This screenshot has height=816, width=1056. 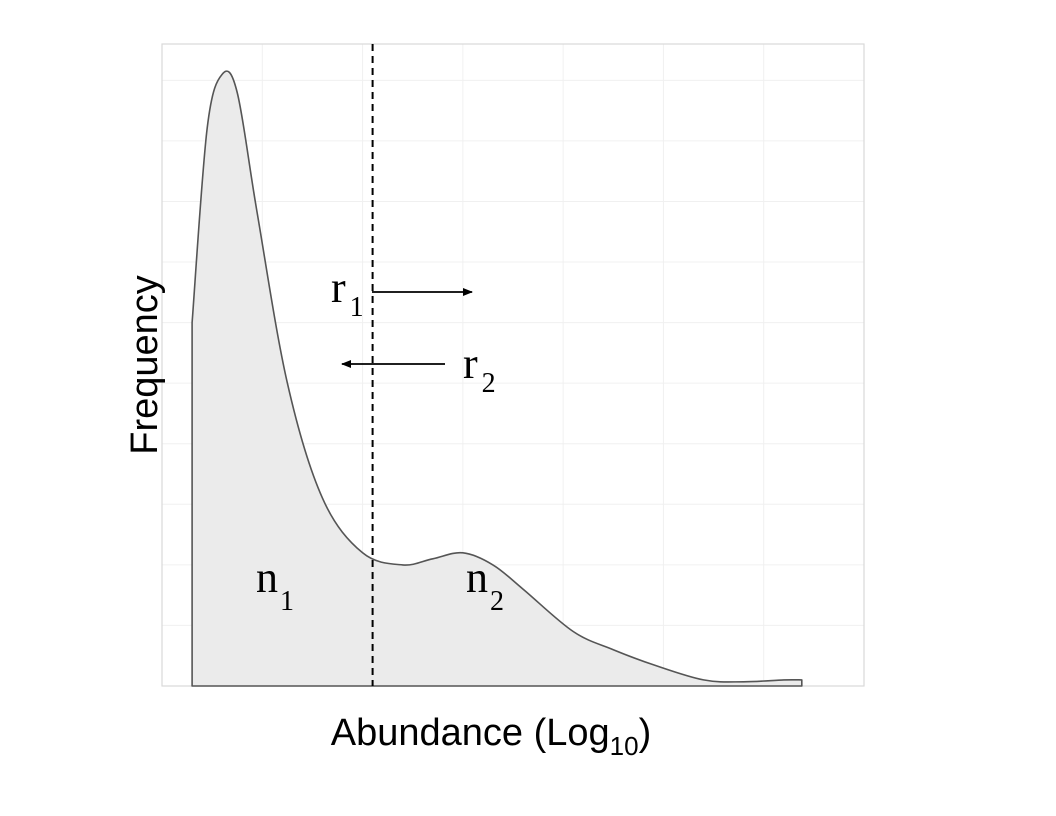 I want to click on y-axis-title: Frequency, so click(x=145, y=365).